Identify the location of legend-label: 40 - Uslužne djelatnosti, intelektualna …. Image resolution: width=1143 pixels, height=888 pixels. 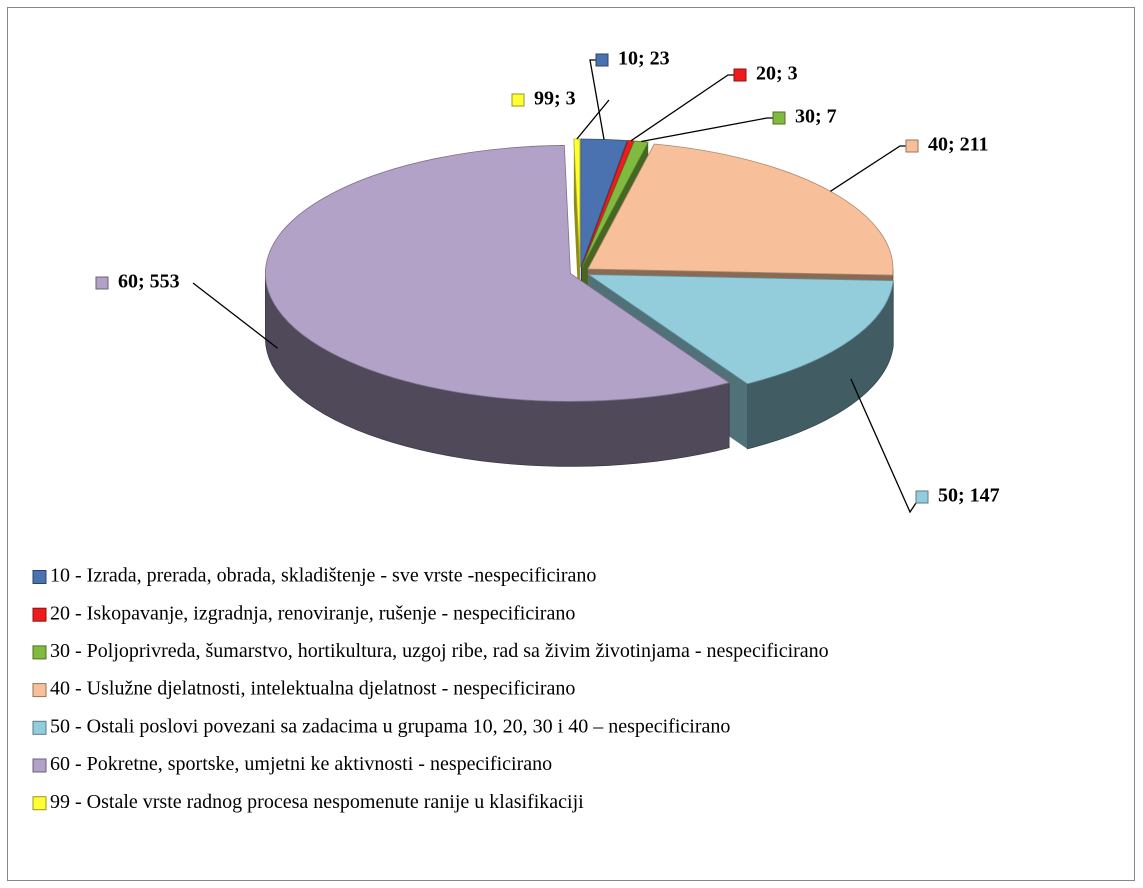
(312, 689).